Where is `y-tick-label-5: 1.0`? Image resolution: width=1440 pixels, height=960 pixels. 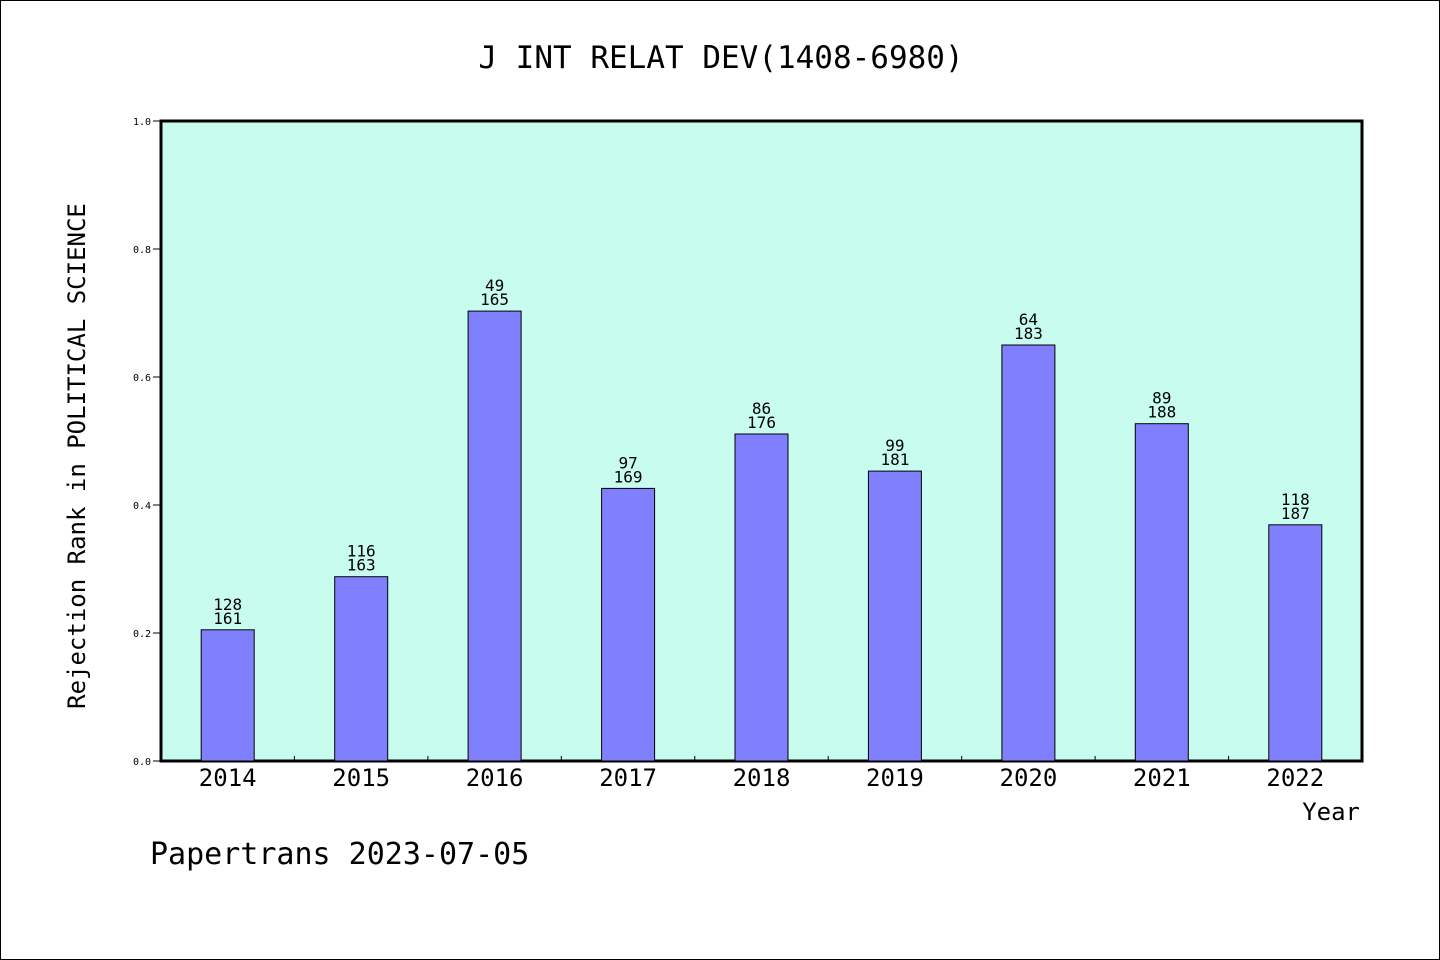 y-tick-label-5: 1.0 is located at coordinates (142, 122).